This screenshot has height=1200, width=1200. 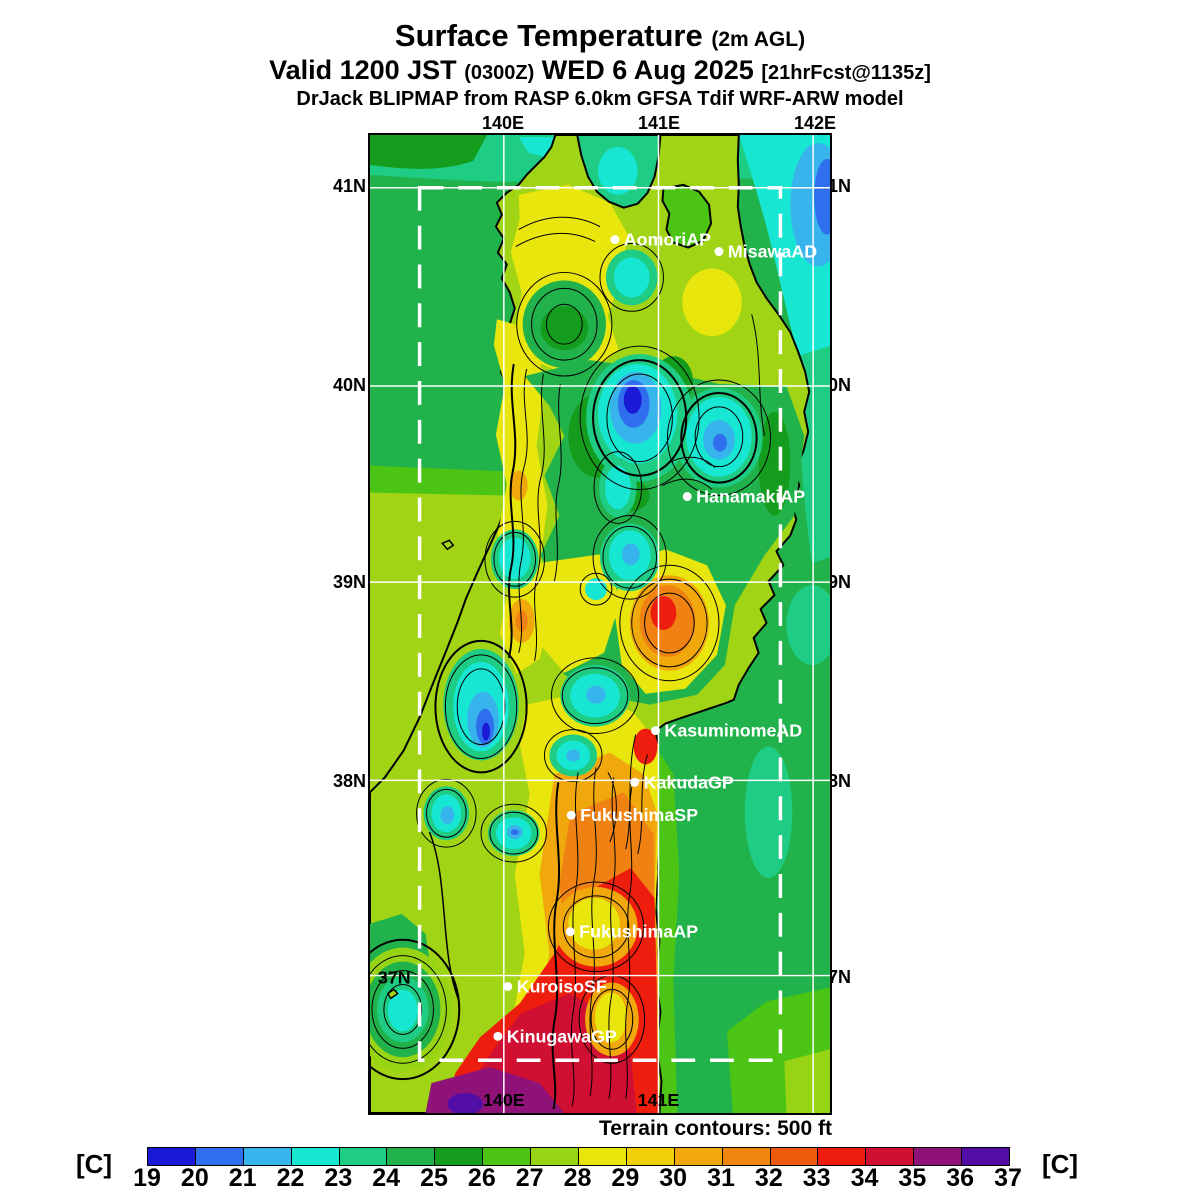 What do you see at coordinates (659, 123) in the screenshot?
I see `lon-label-top: 141E` at bounding box center [659, 123].